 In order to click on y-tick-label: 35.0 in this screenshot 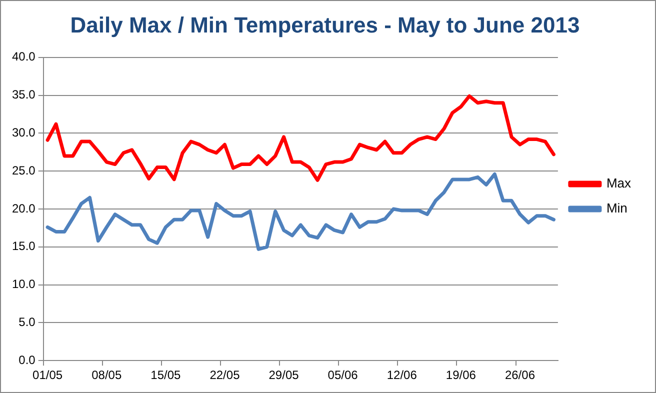, I will do `click(24, 95)`.